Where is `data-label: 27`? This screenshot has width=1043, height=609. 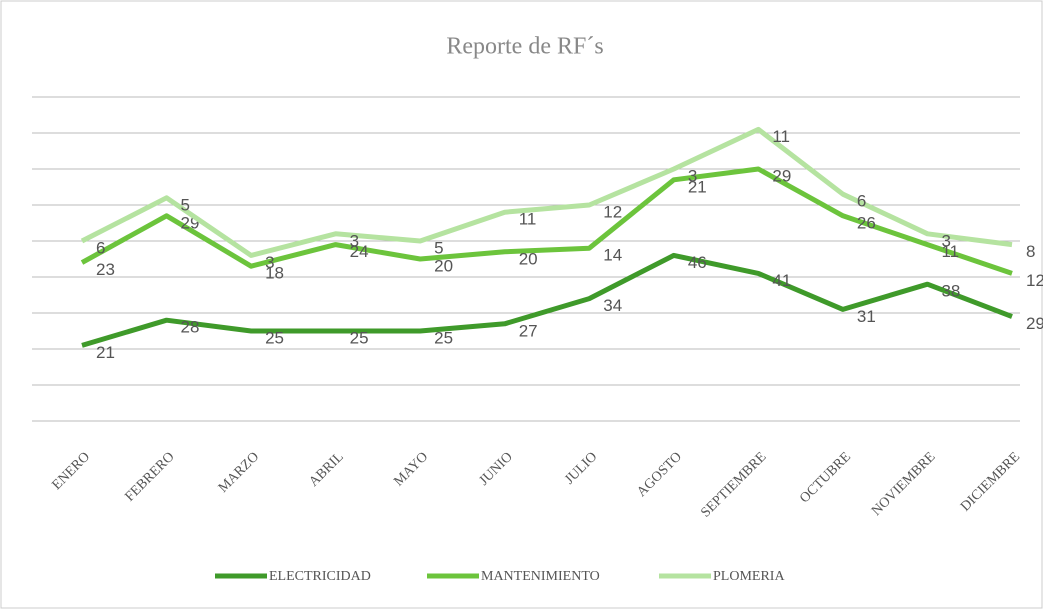 data-label: 27 is located at coordinates (528, 330).